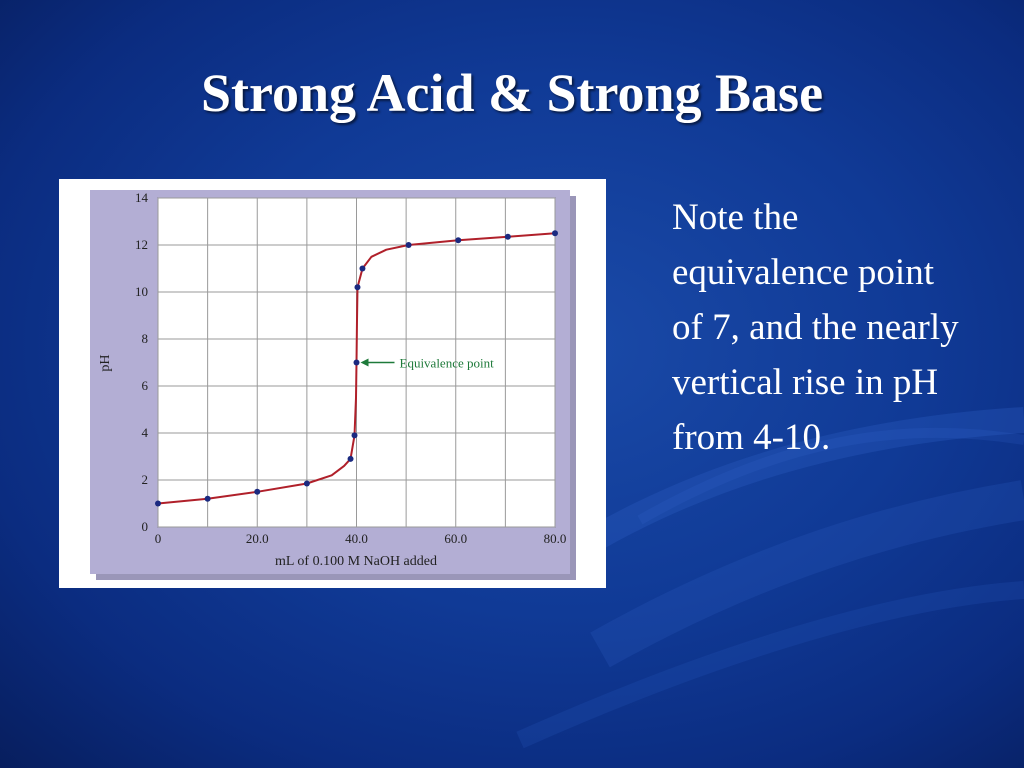 This screenshot has width=1024, height=768. Describe the element at coordinates (145, 385) in the screenshot. I see `y-tick-label: 6` at that location.